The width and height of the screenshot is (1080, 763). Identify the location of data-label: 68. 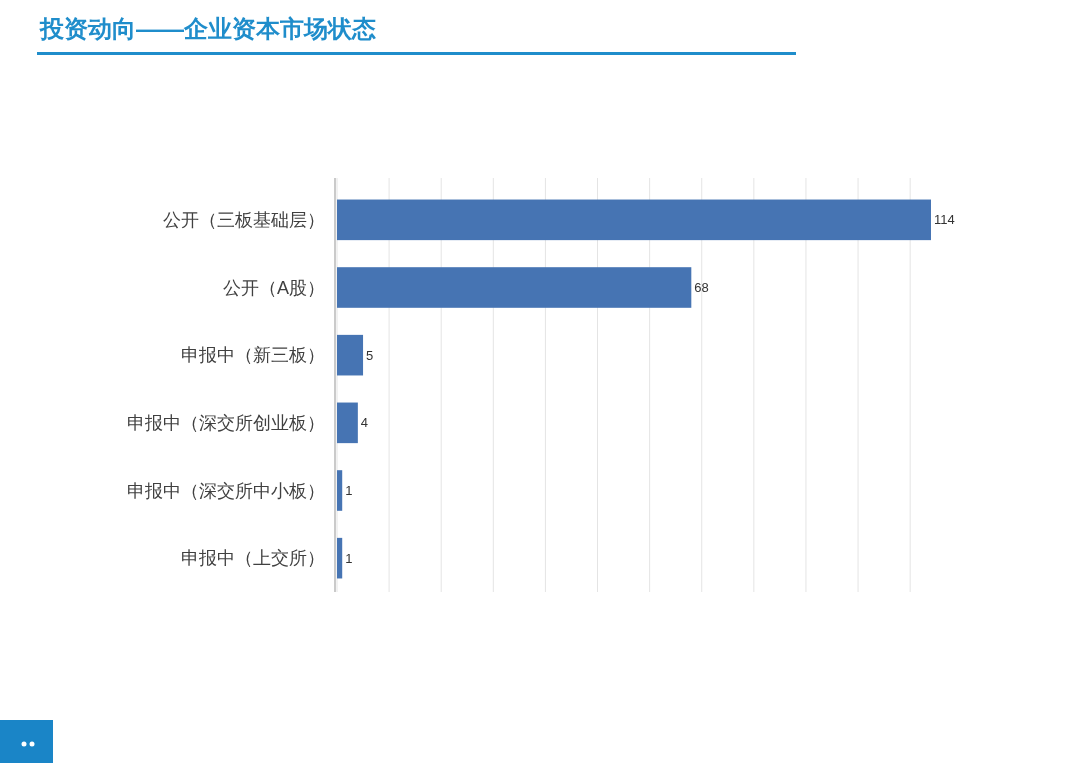
(701, 287).